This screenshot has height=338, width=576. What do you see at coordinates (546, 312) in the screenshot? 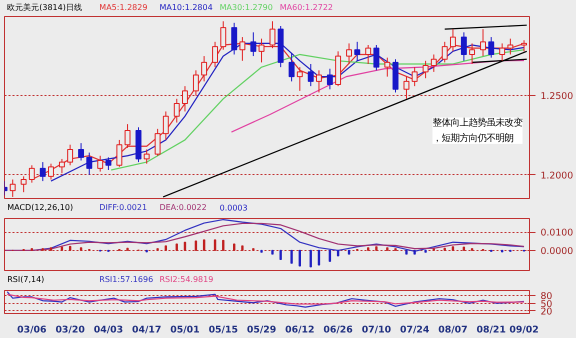
I see `y-tick-label: 20` at bounding box center [546, 312].